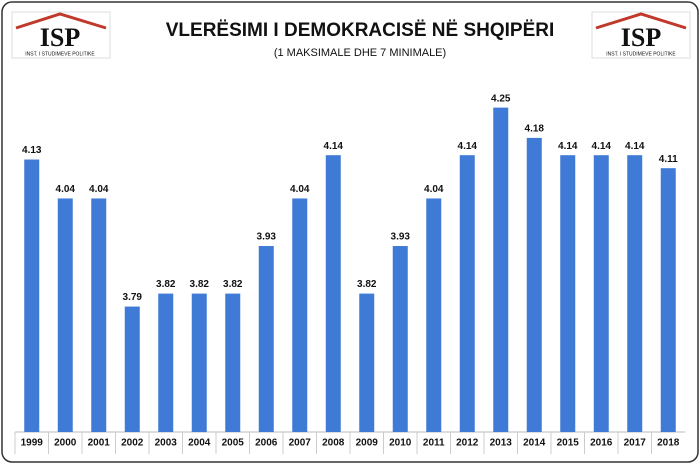  I want to click on logo-right: ISP INST. I STUDIMEVE POLITIKE, so click(641, 35).